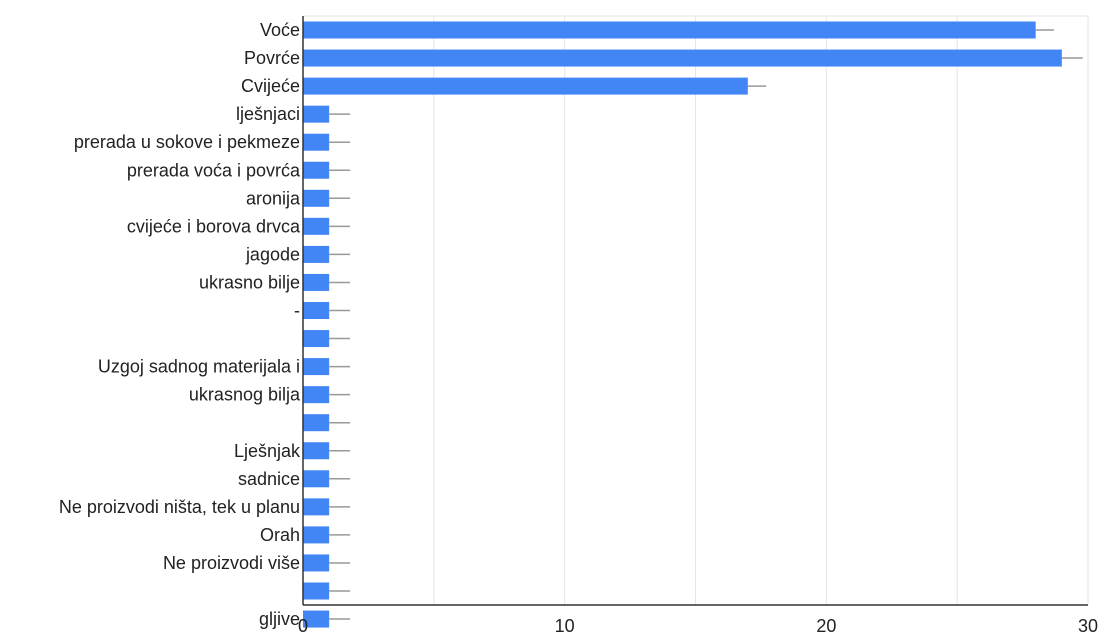 The height and width of the screenshot is (641, 1105). Describe the element at coordinates (199, 367) in the screenshot. I see `category-label: Uzgoj sadnog materijala i` at that location.